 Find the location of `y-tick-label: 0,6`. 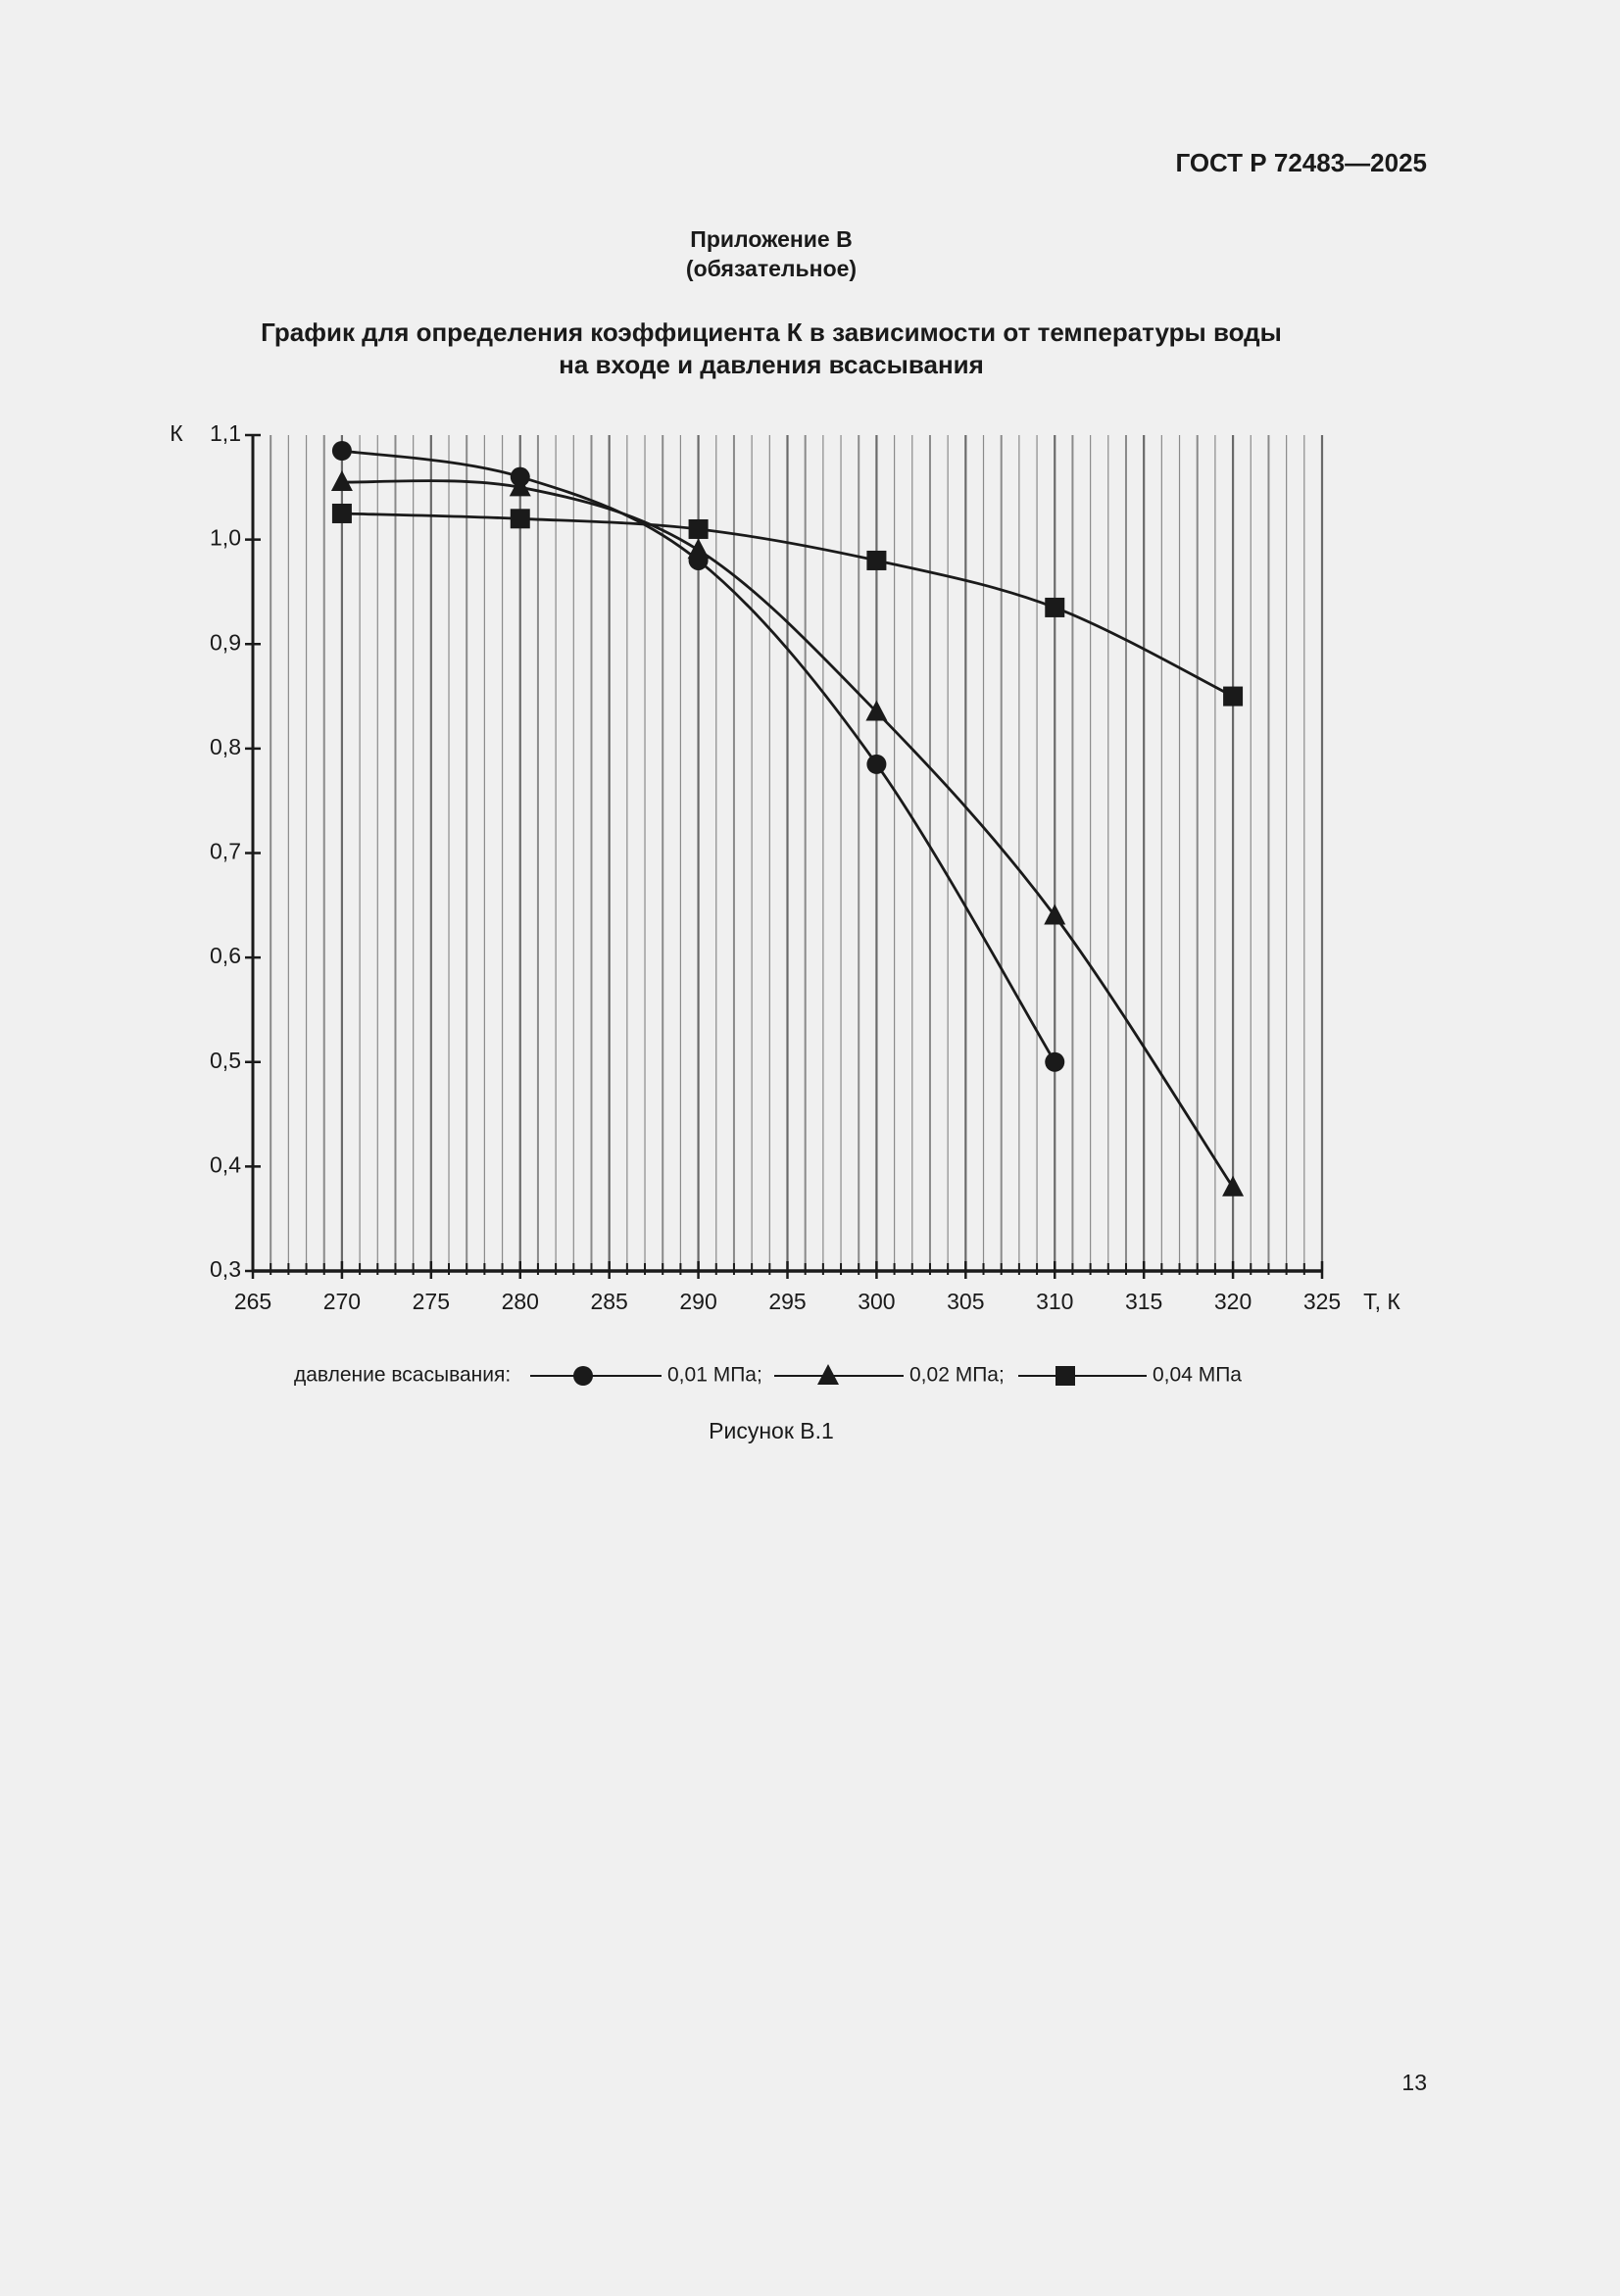

y-tick-label: 0,6 is located at coordinates (225, 955).